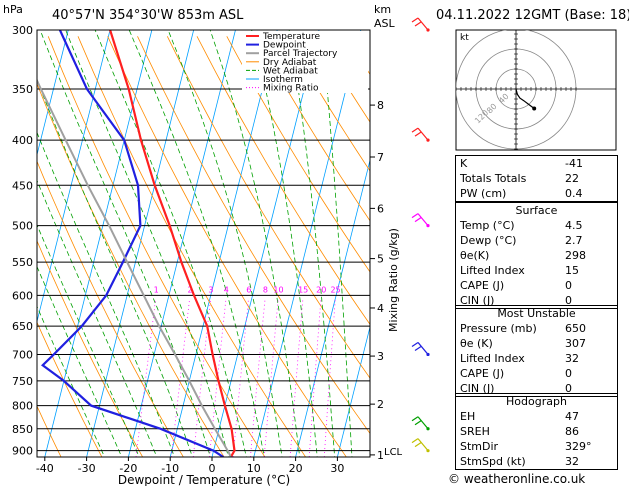 This screenshot has width=629, height=486. Describe the element at coordinates (300, 54) in the screenshot. I see `legend-entry: Parcel Trajectory` at that location.